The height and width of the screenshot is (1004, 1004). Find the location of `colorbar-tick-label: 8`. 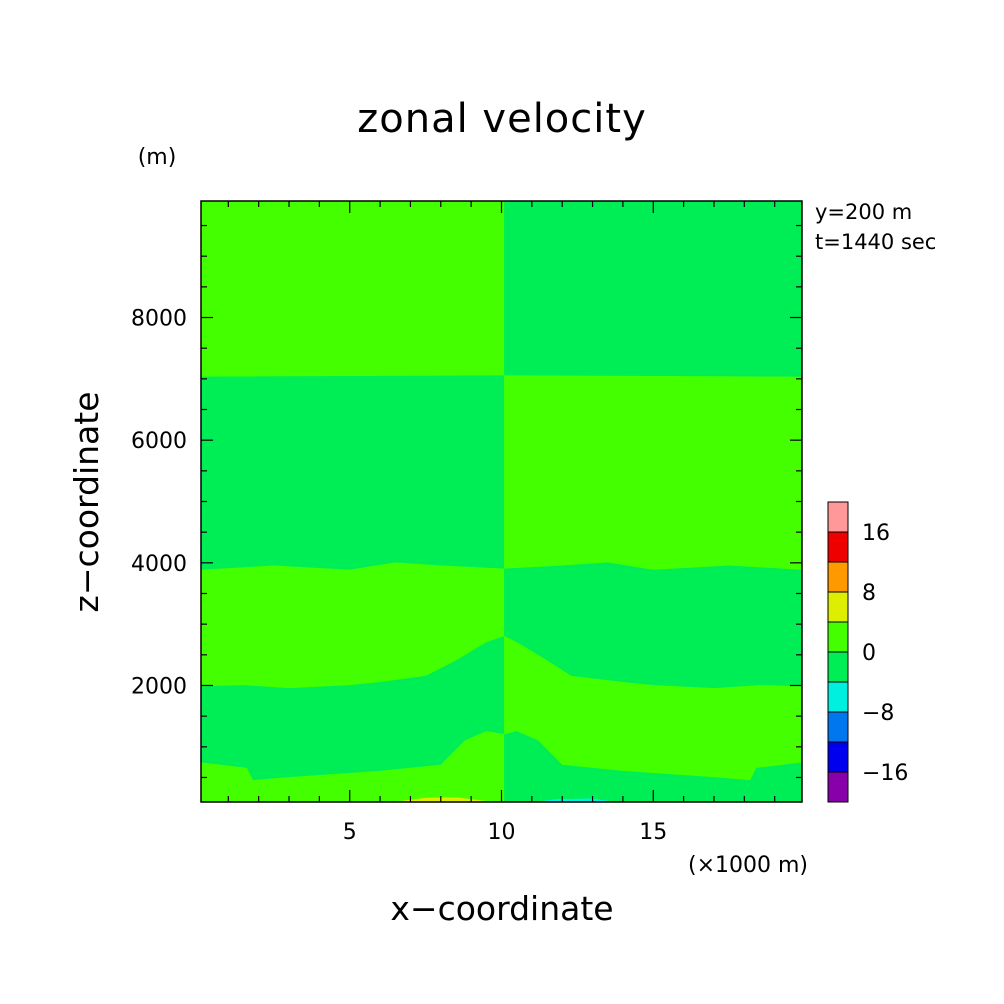

colorbar-tick-label: 8 is located at coordinates (869, 593).